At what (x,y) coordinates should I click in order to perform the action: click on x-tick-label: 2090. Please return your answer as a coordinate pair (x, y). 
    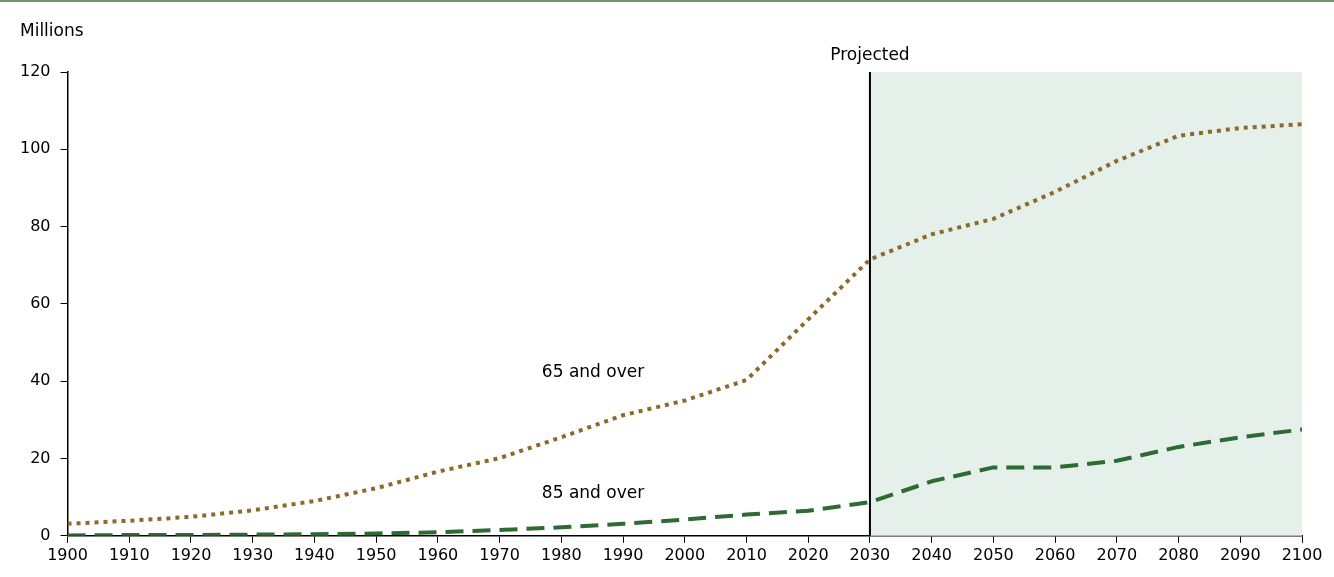
    Looking at the image, I should click on (1240, 554).